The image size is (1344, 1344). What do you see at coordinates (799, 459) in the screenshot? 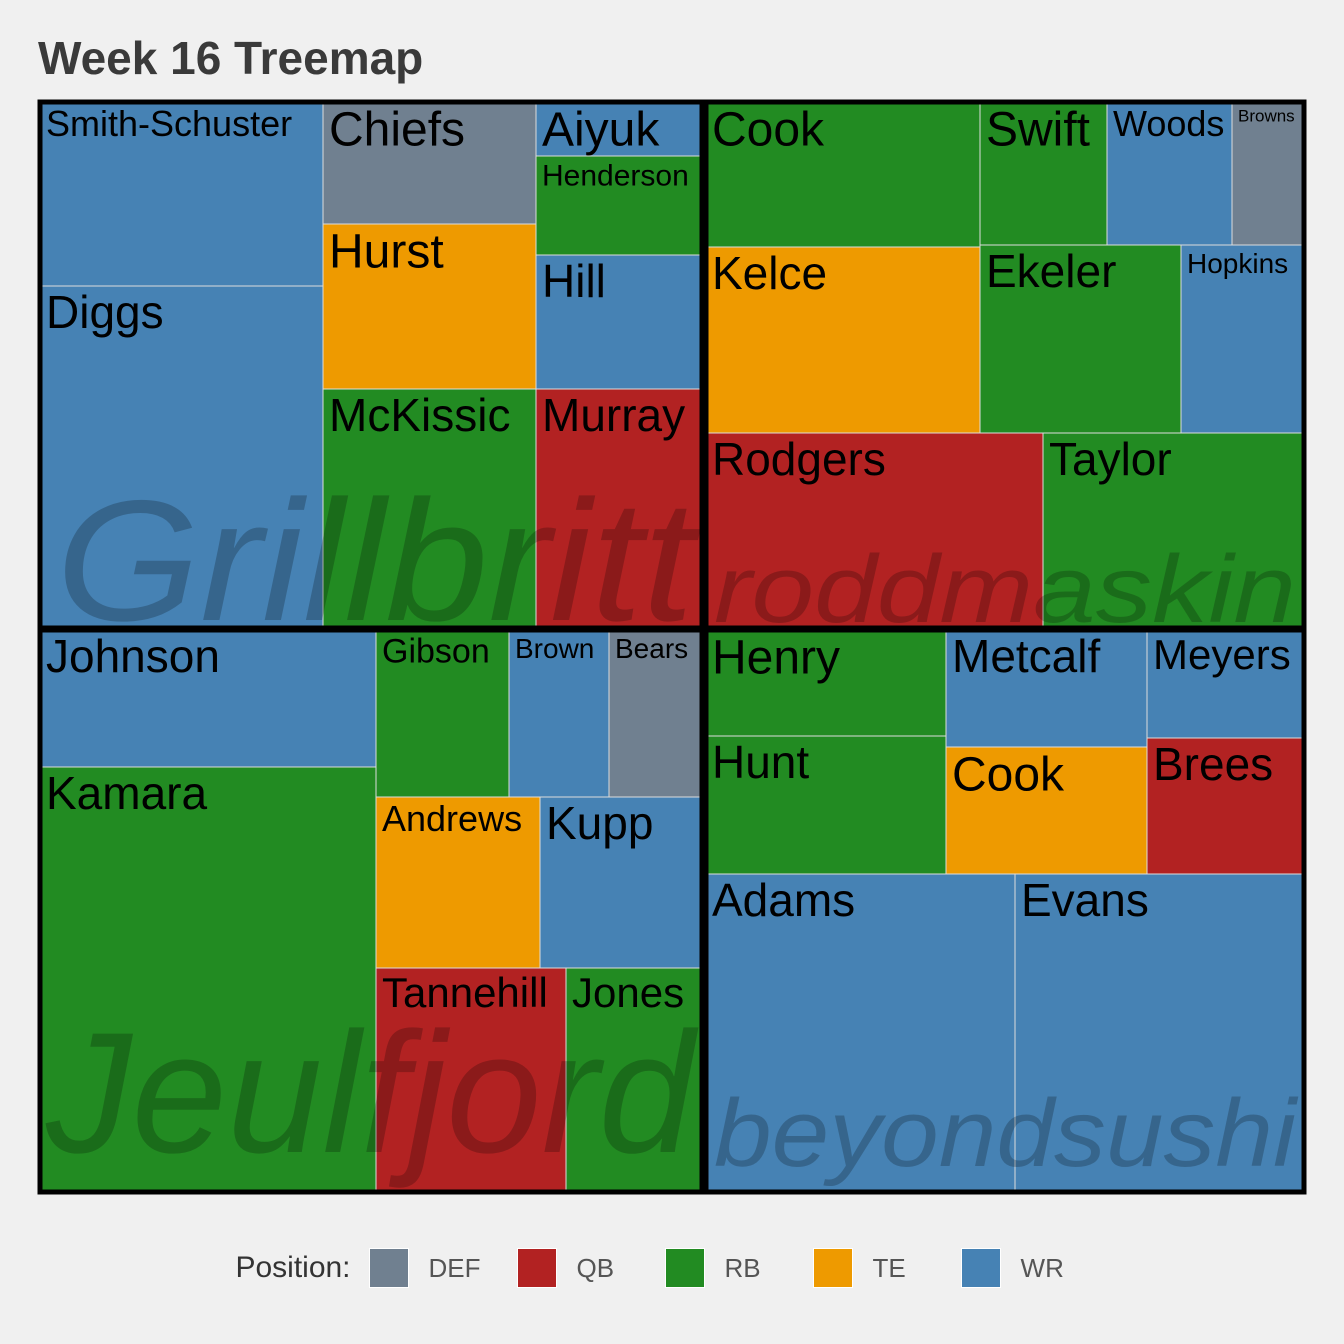
I see `tile-label: Rodgers` at bounding box center [799, 459].